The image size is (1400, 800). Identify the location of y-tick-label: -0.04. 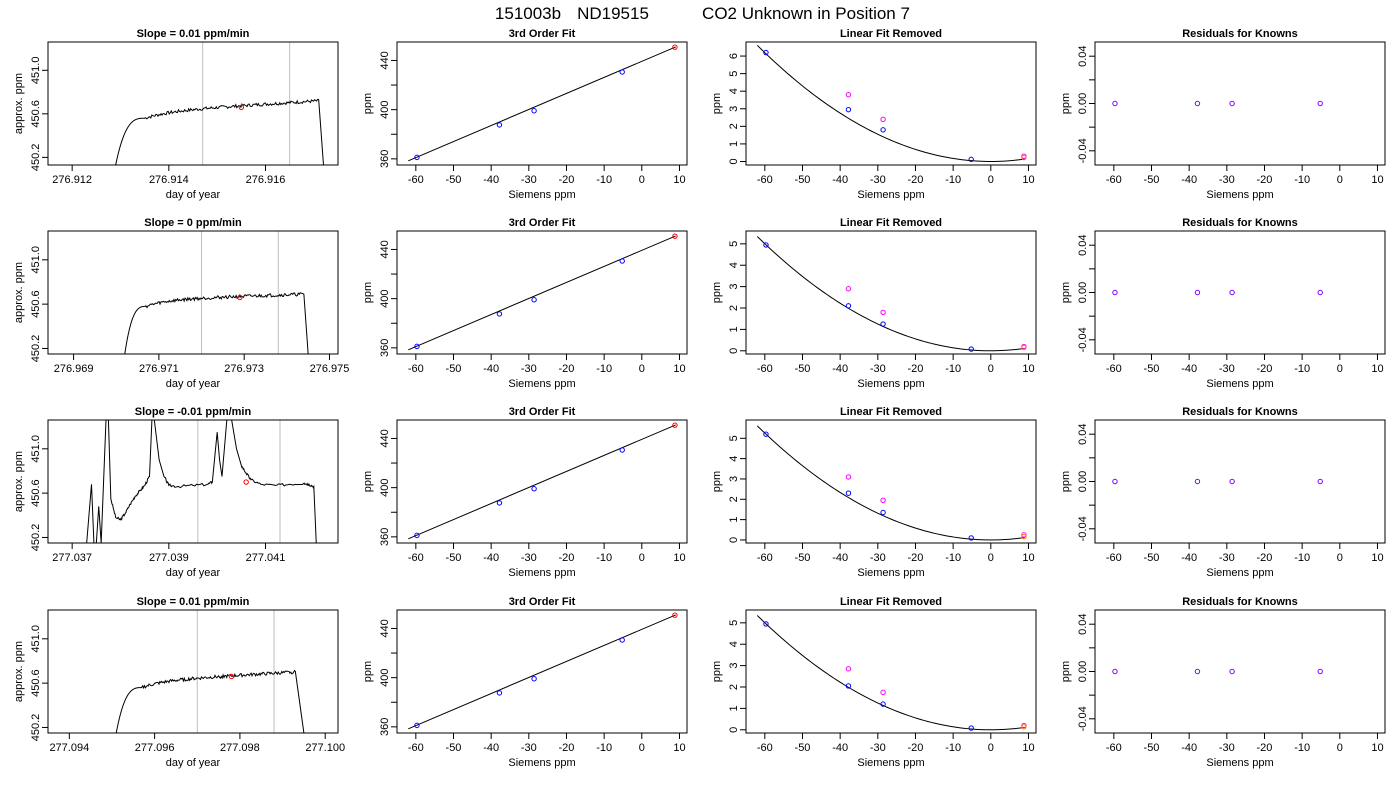
(1083, 528).